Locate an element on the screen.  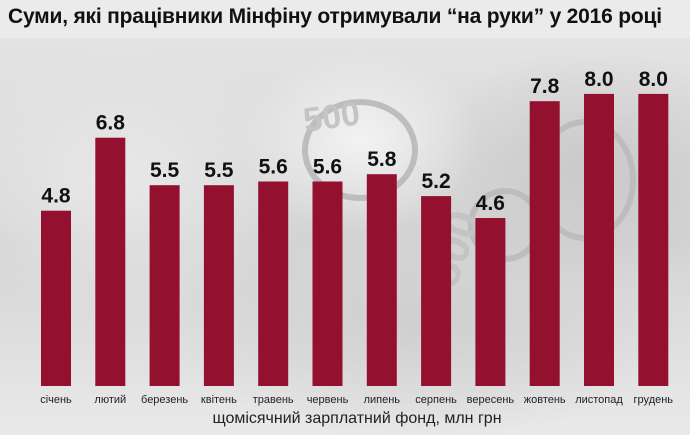
category-label: січень is located at coordinates (56, 400).